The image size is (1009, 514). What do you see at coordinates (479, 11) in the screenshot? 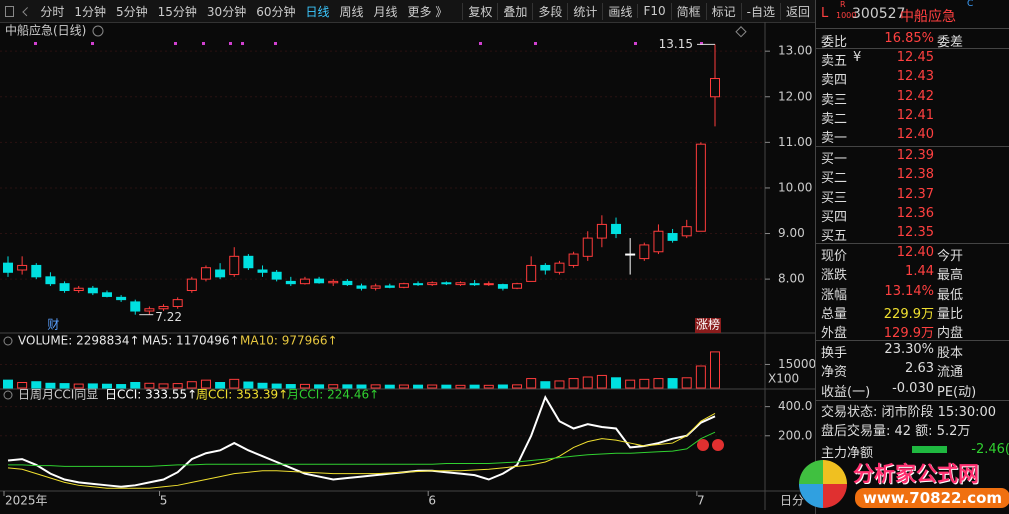
I see `tool-button: 复权` at bounding box center [479, 11].